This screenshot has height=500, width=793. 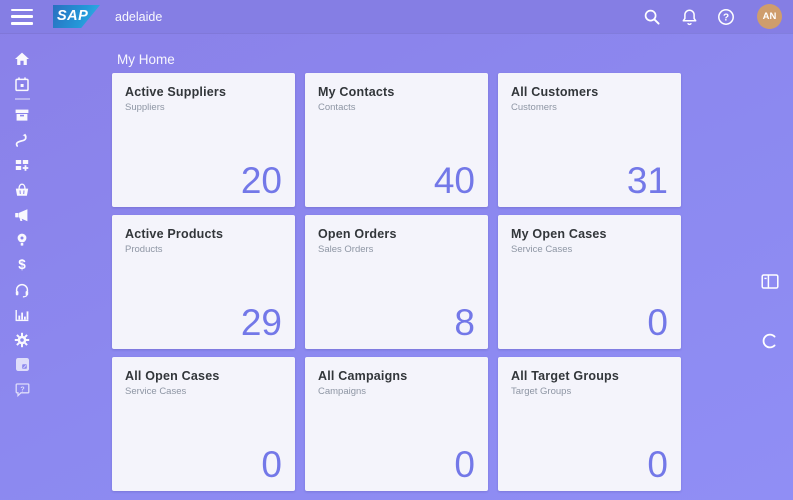 I want to click on tile-my-open-cases: My Open Cases Service Cases 0, so click(x=589, y=282).